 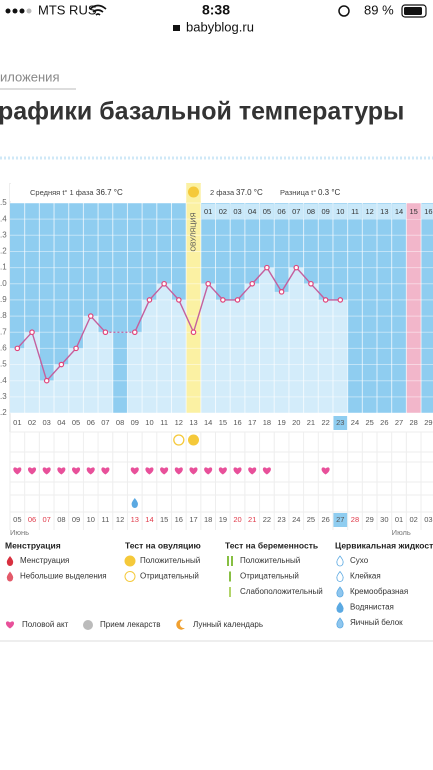 What do you see at coordinates (369, 519) in the screenshot?
I see `date-label: 29` at bounding box center [369, 519].